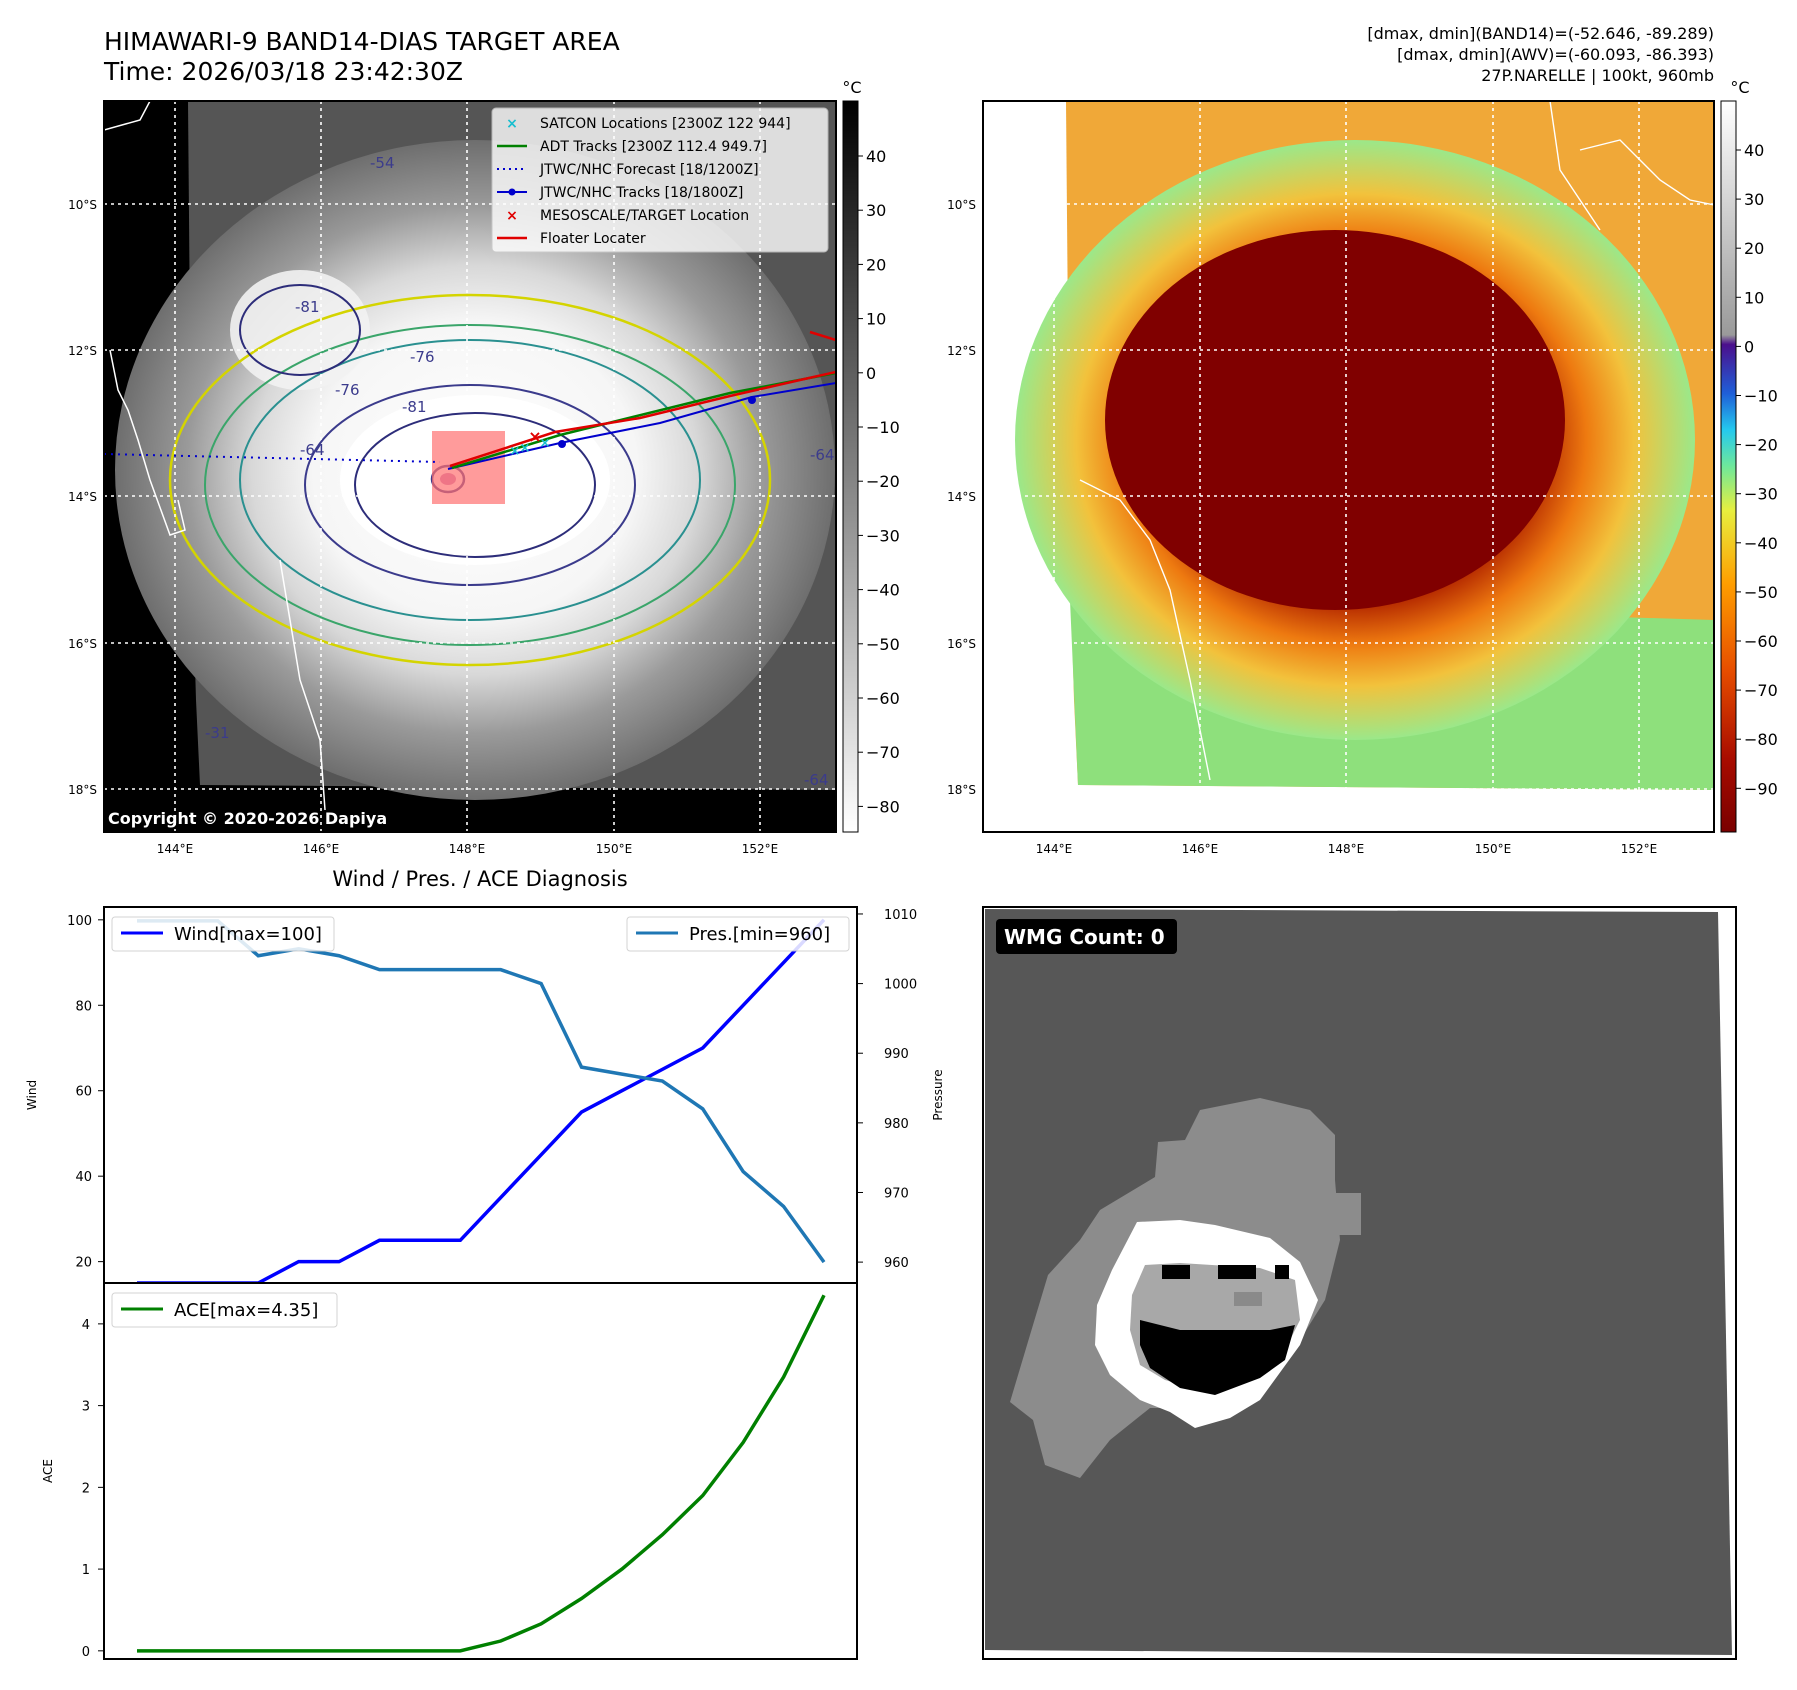 The image size is (1797, 1690). Describe the element at coordinates (896, 1054) in the screenshot. I see `pressure-ytick-label: 990` at that location.